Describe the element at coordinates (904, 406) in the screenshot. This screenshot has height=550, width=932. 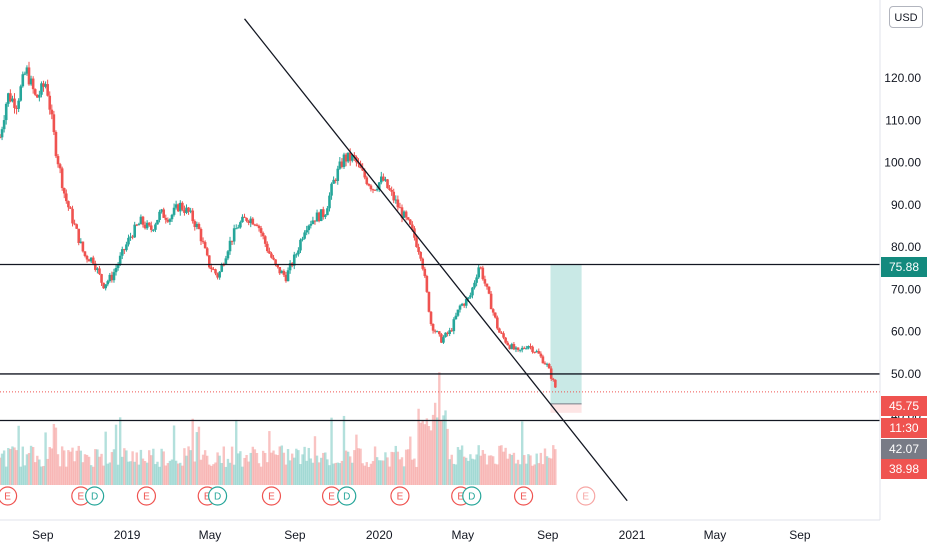
I see `price-marker-badge` at that location.